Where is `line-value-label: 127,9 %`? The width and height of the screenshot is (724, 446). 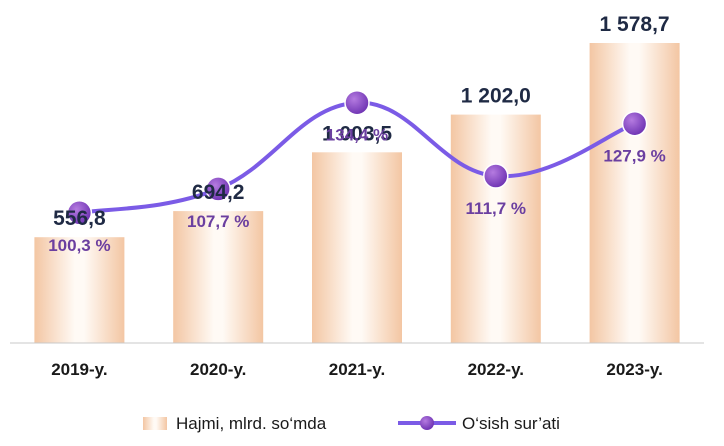
line-value-label: 127,9 % is located at coordinates (634, 156).